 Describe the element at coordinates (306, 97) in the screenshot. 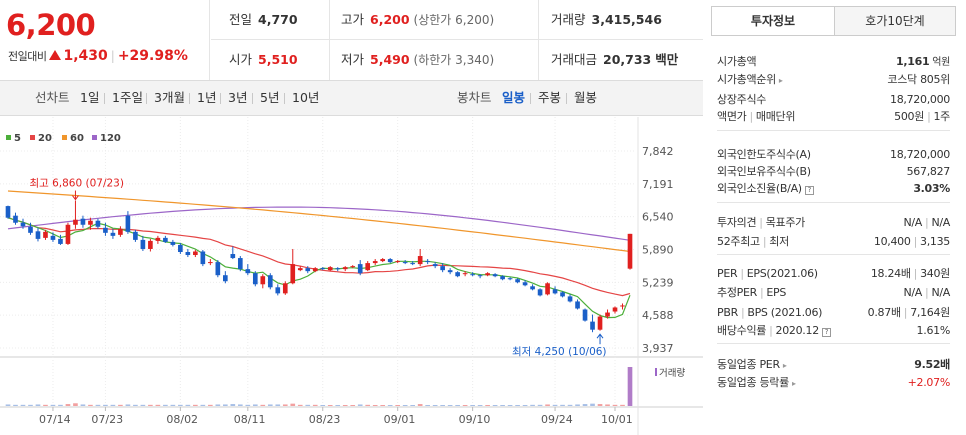

I see `tab-10y: 10년` at that location.